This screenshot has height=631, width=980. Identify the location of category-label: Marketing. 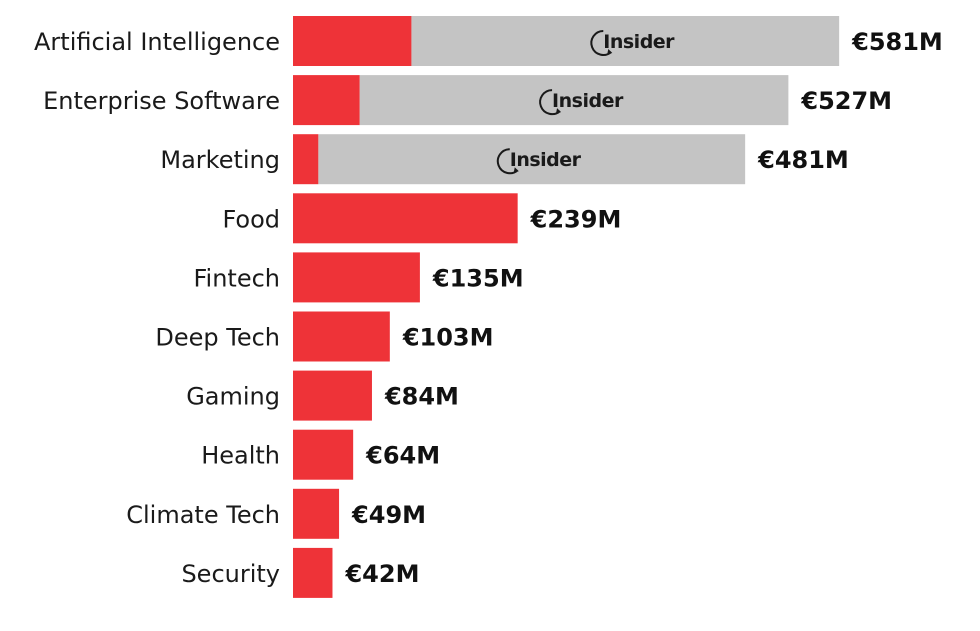
(220, 160).